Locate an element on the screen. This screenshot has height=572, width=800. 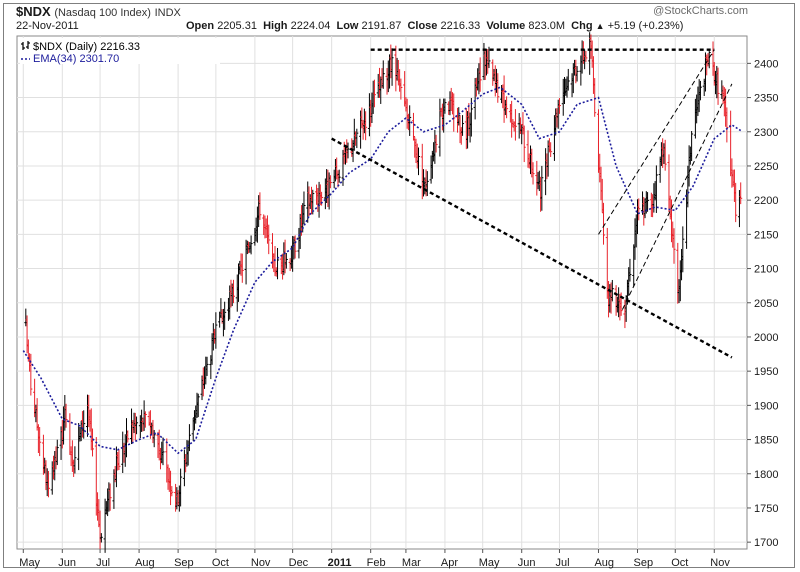
y-tick-label: 1700 is located at coordinates (766, 543).